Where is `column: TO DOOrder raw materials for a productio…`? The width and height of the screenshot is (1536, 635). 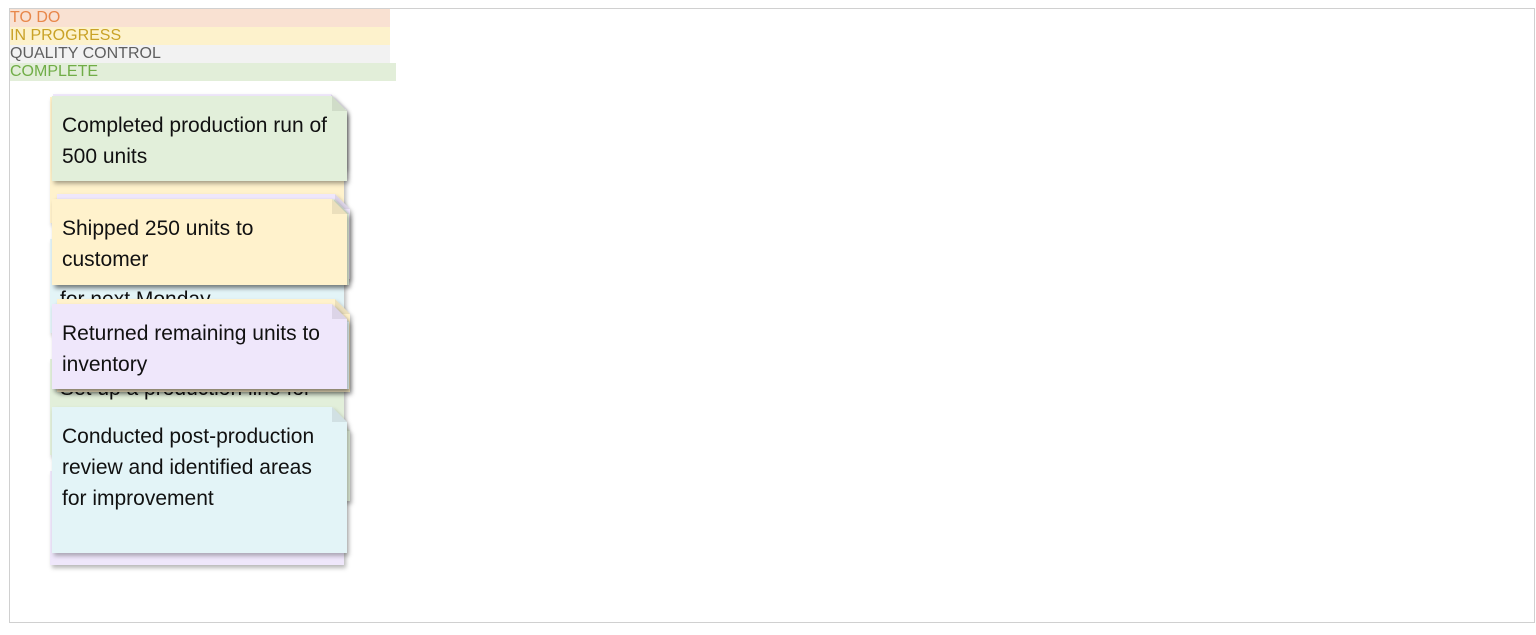
column: TO DOOrder raw materials for a productio… is located at coordinates (200, 18).